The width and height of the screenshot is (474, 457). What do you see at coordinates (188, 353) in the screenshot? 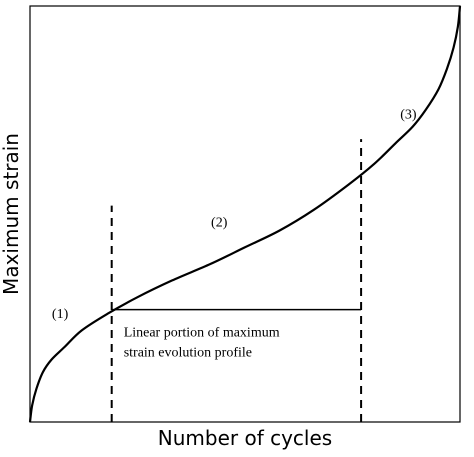
I see `annotation-line-2: strain evolution profile` at bounding box center [188, 353].